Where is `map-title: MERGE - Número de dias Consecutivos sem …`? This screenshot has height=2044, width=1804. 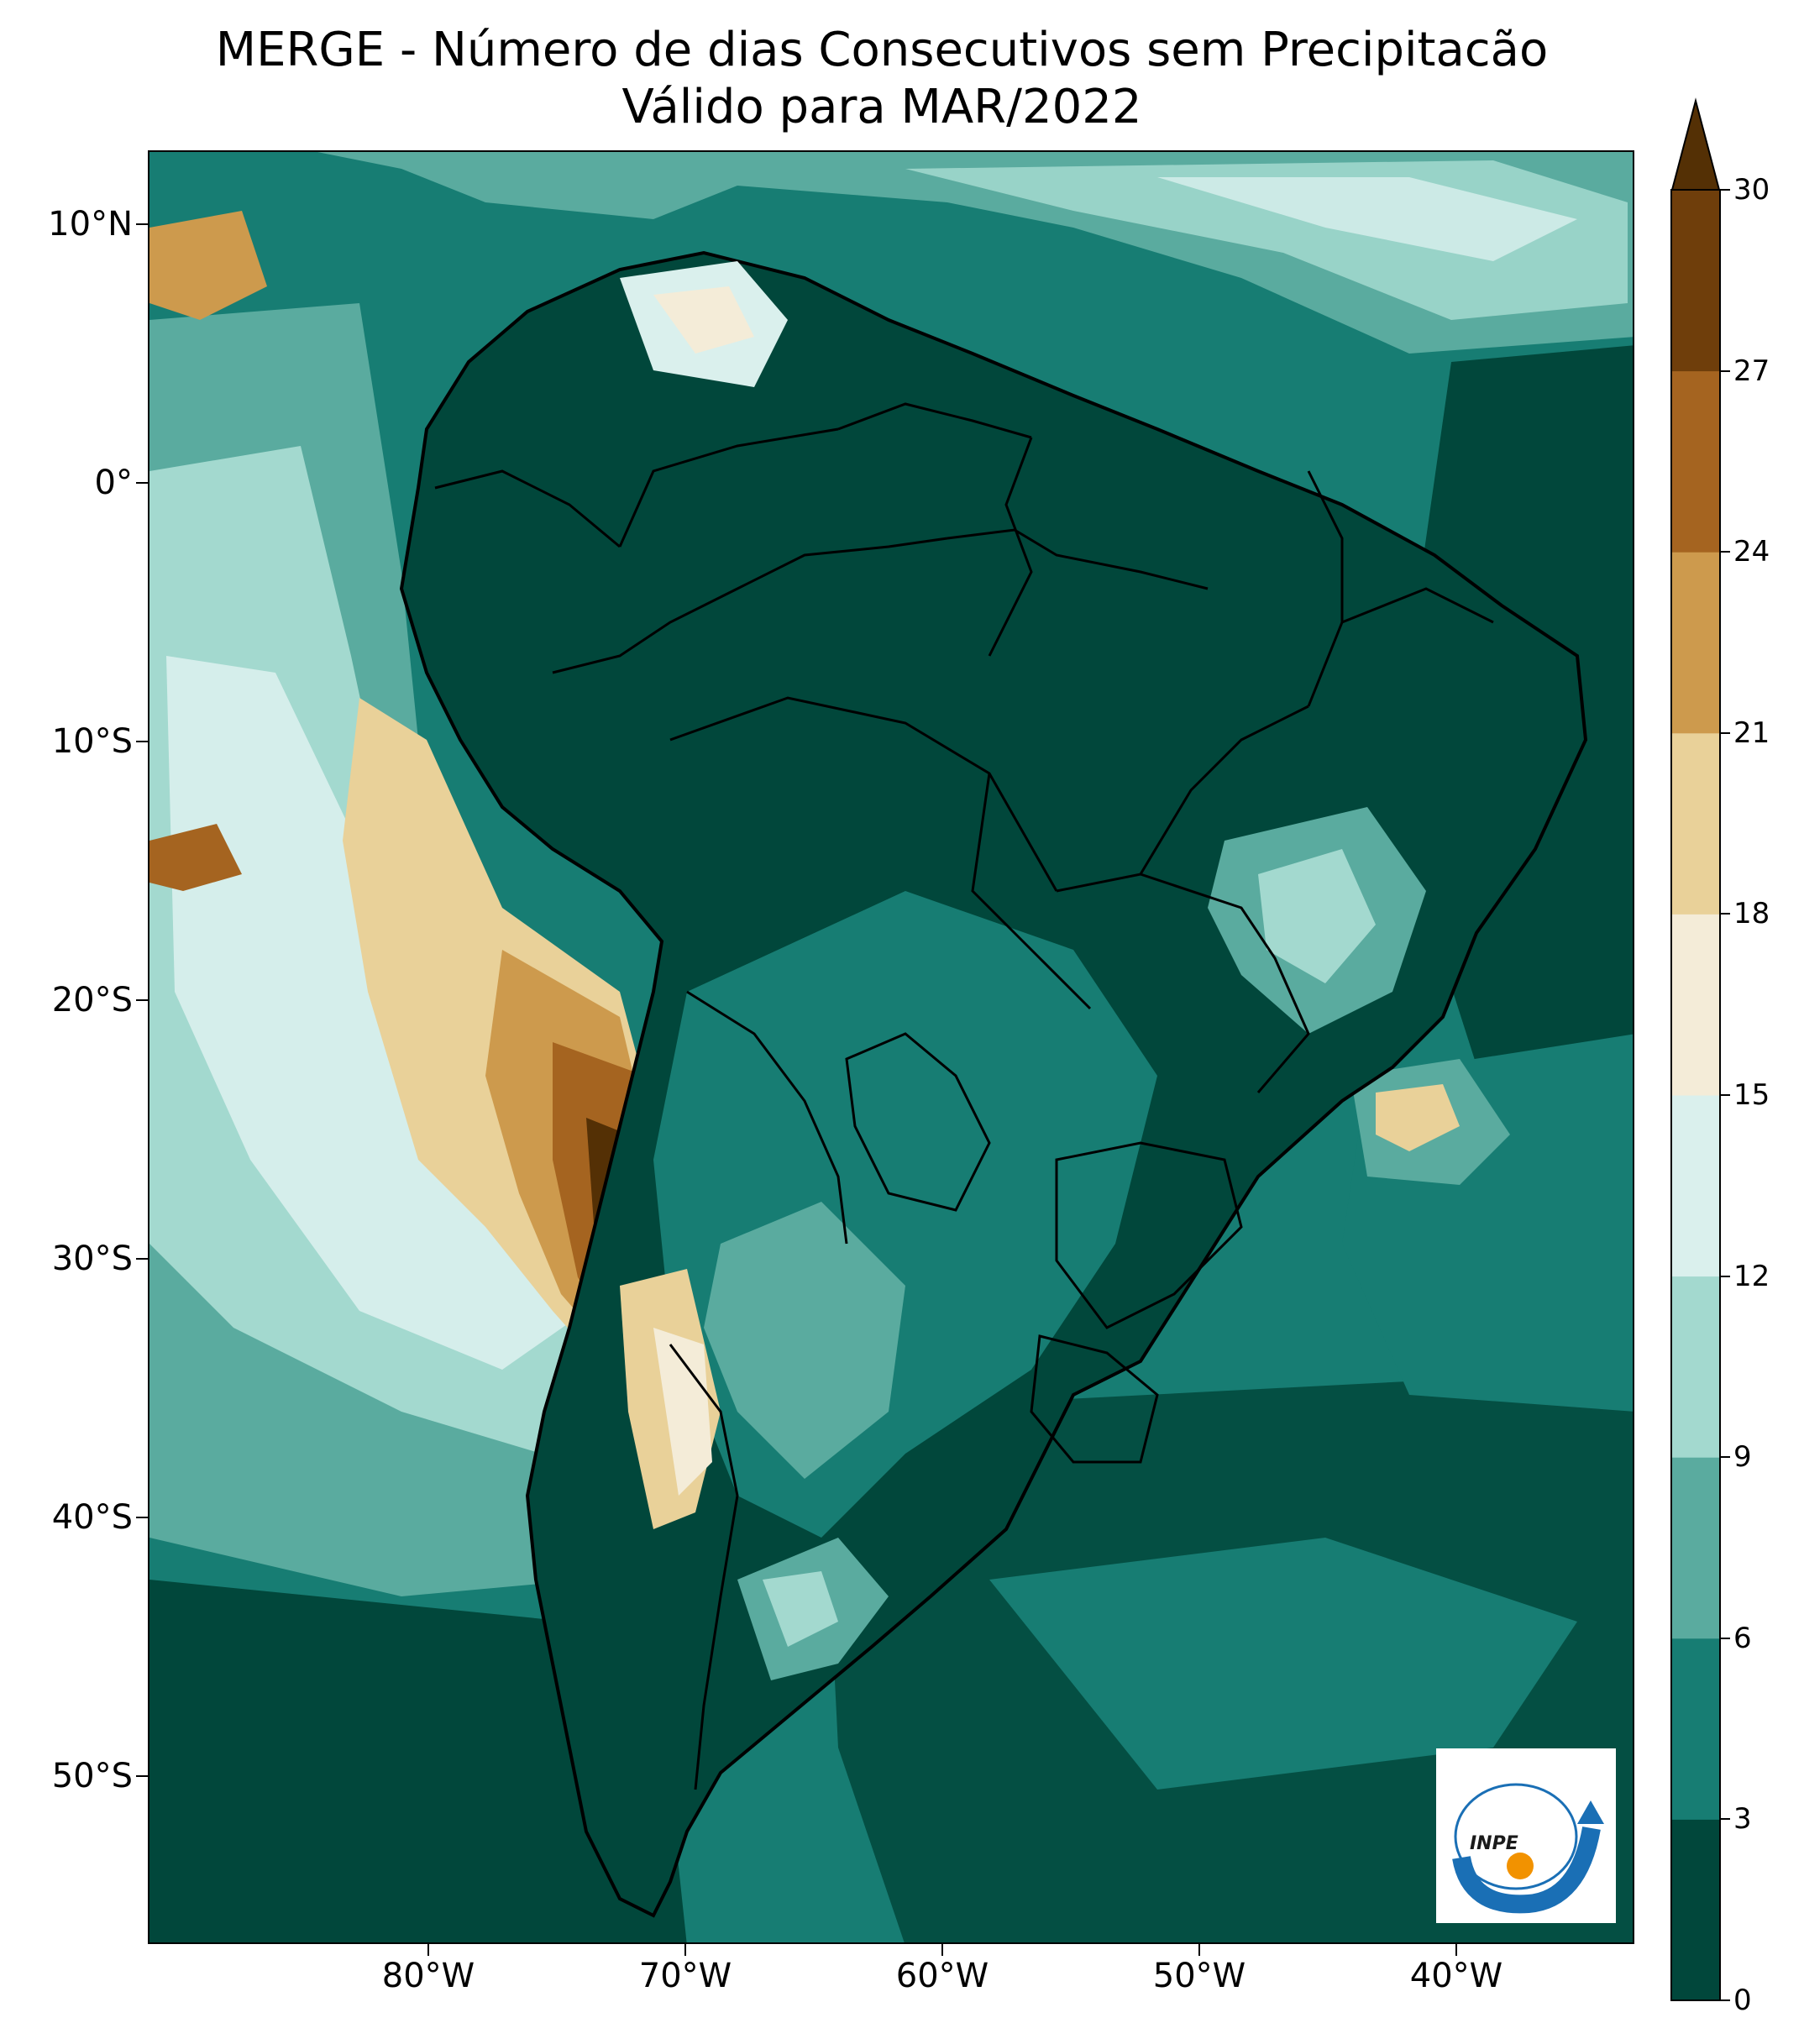
map-title: MERGE - Número de dias Consecutivos sem … is located at coordinates (882, 50).